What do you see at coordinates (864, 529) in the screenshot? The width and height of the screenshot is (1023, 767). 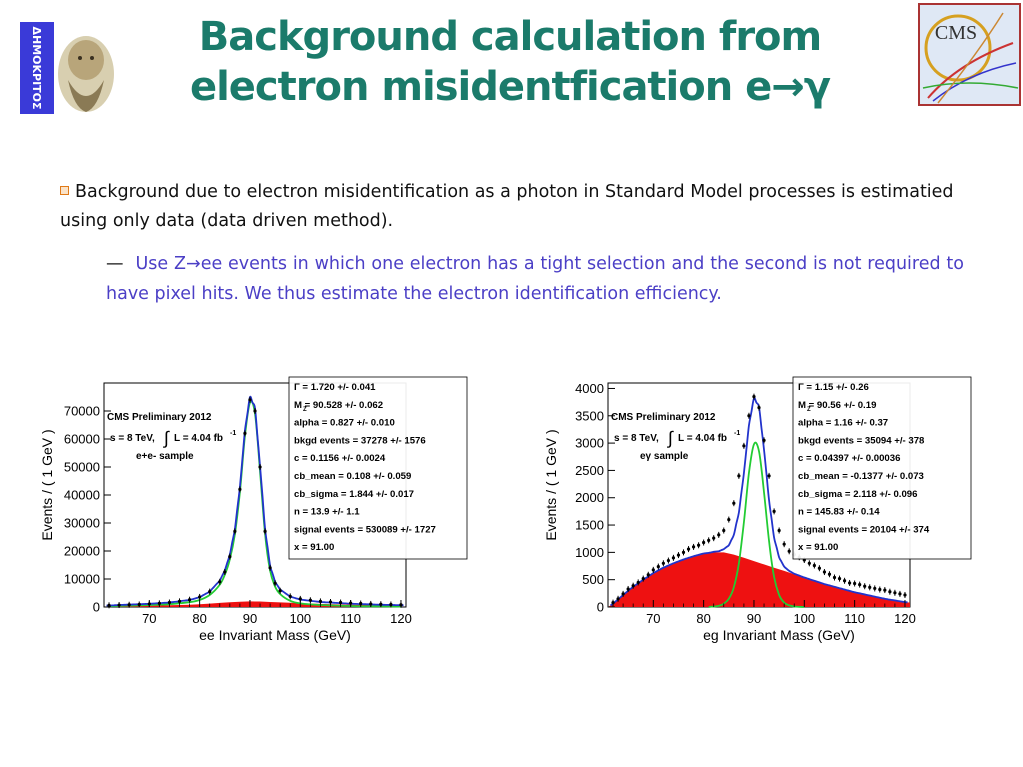 I see `fit-param-text: signal events = 20104 +/- 374` at bounding box center [864, 529].